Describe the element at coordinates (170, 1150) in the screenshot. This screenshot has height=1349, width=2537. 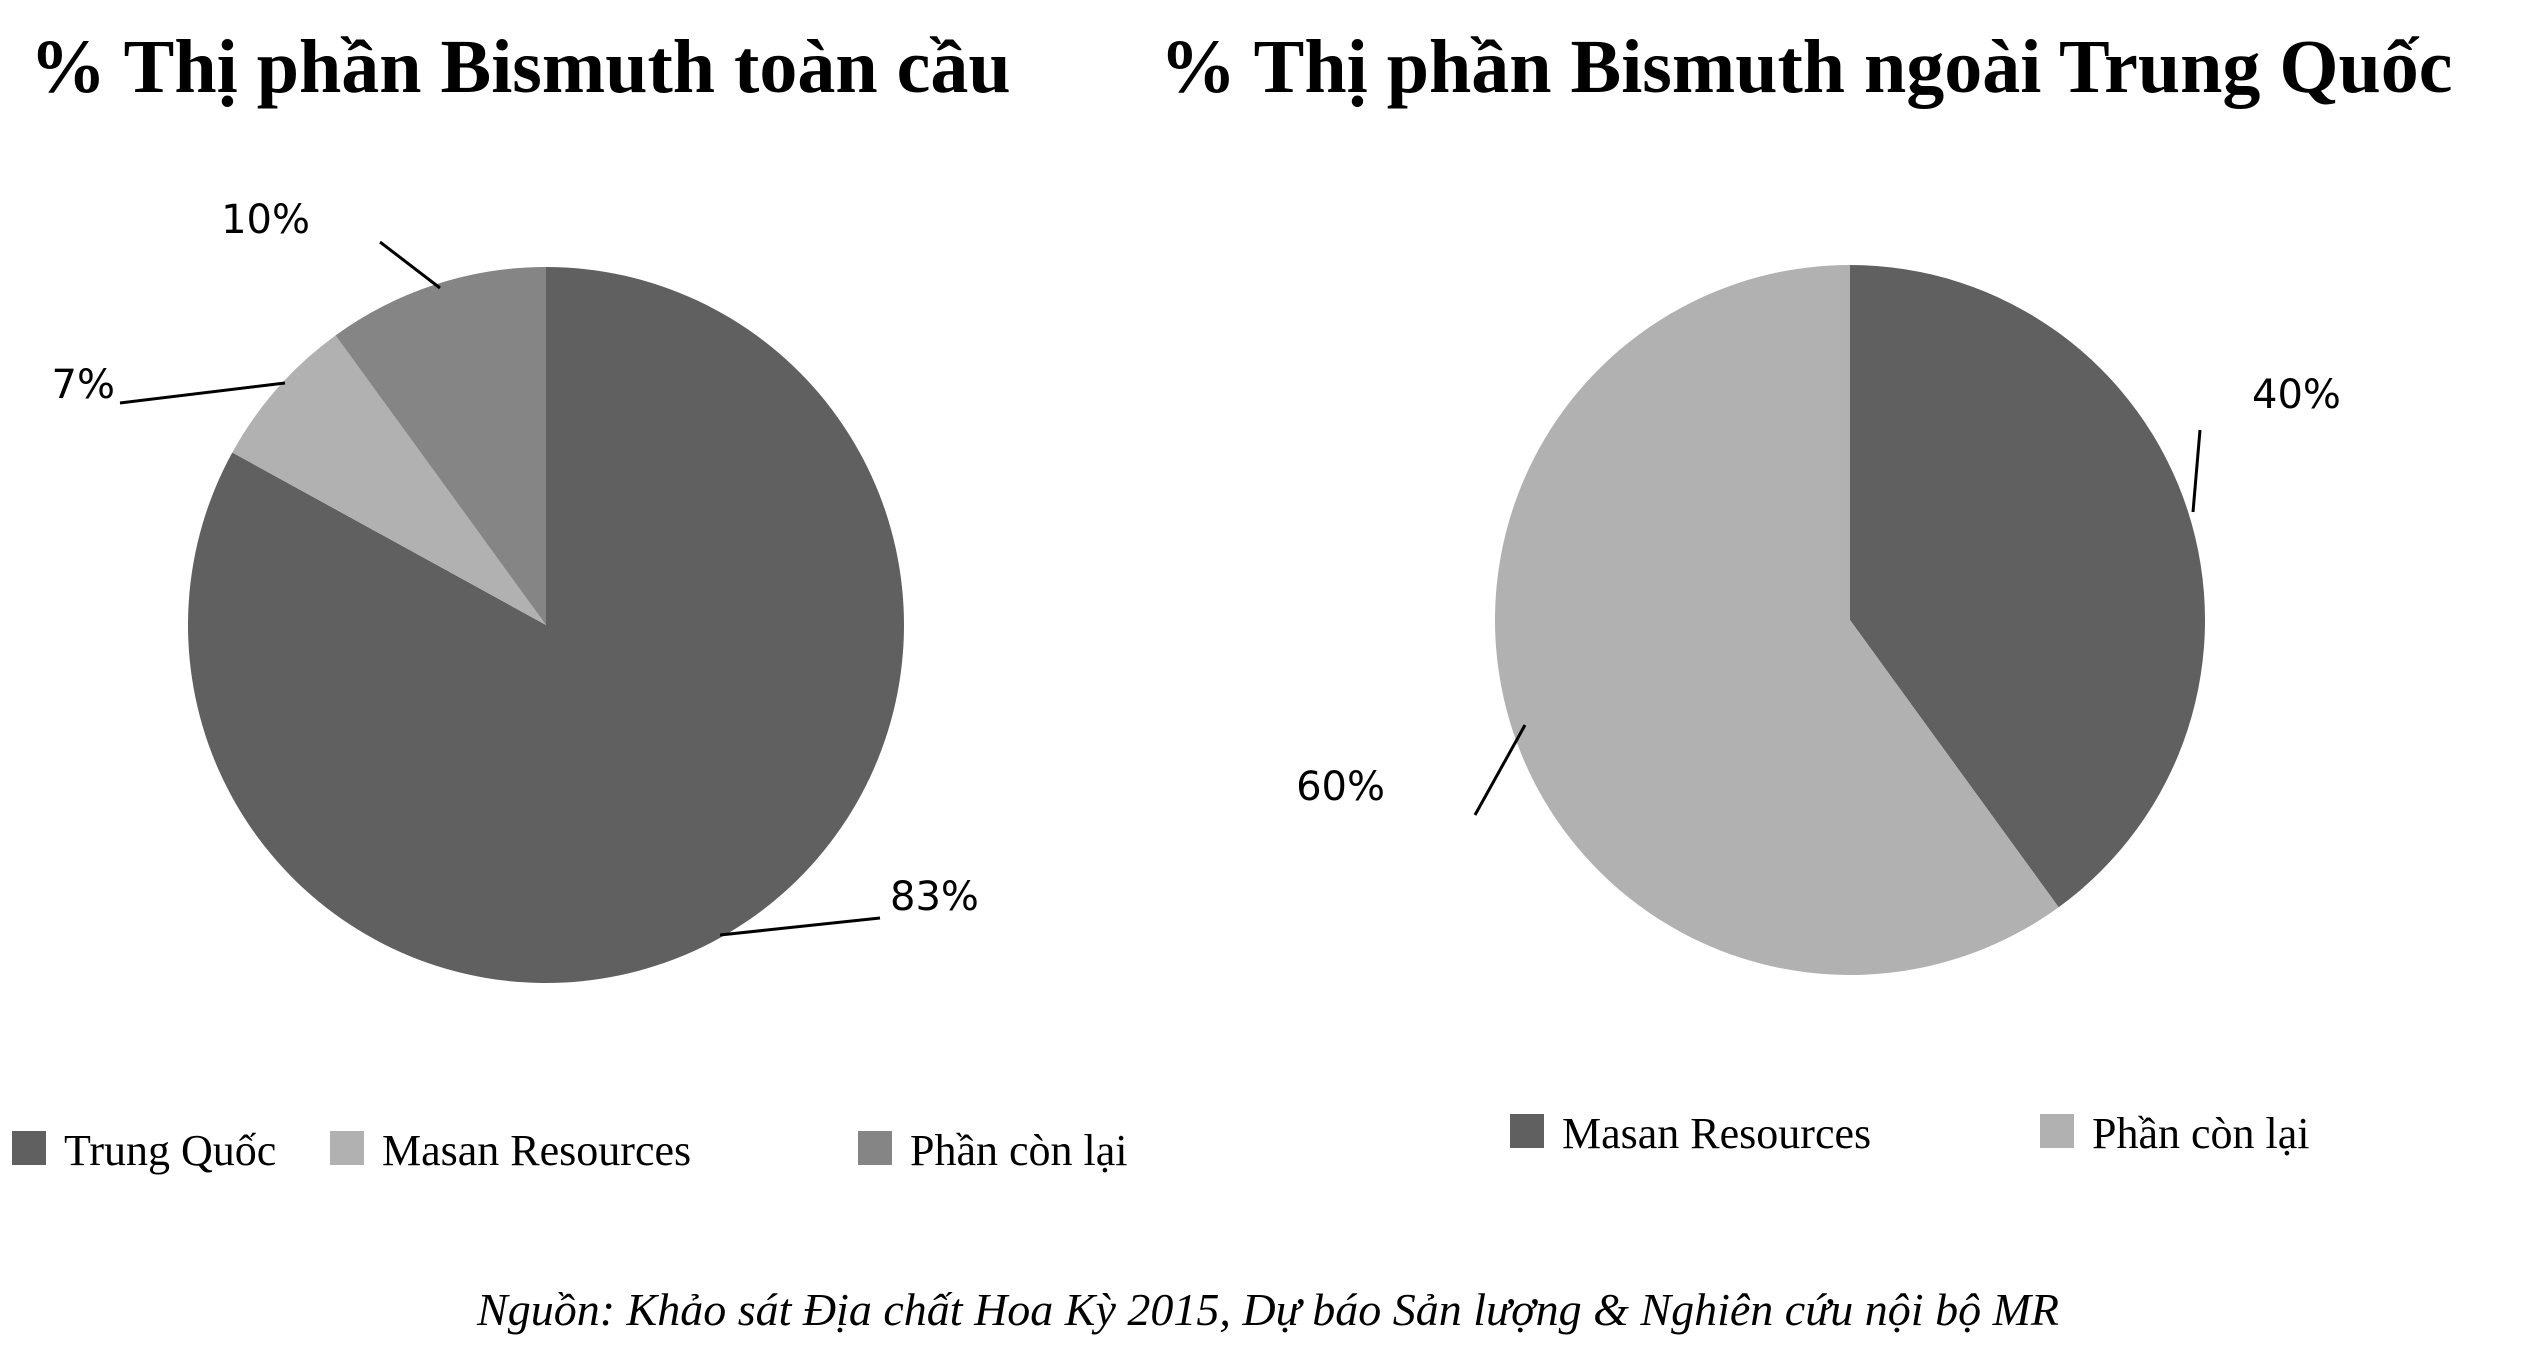
I see `legend-label-0-0: Trung Quốc` at that location.